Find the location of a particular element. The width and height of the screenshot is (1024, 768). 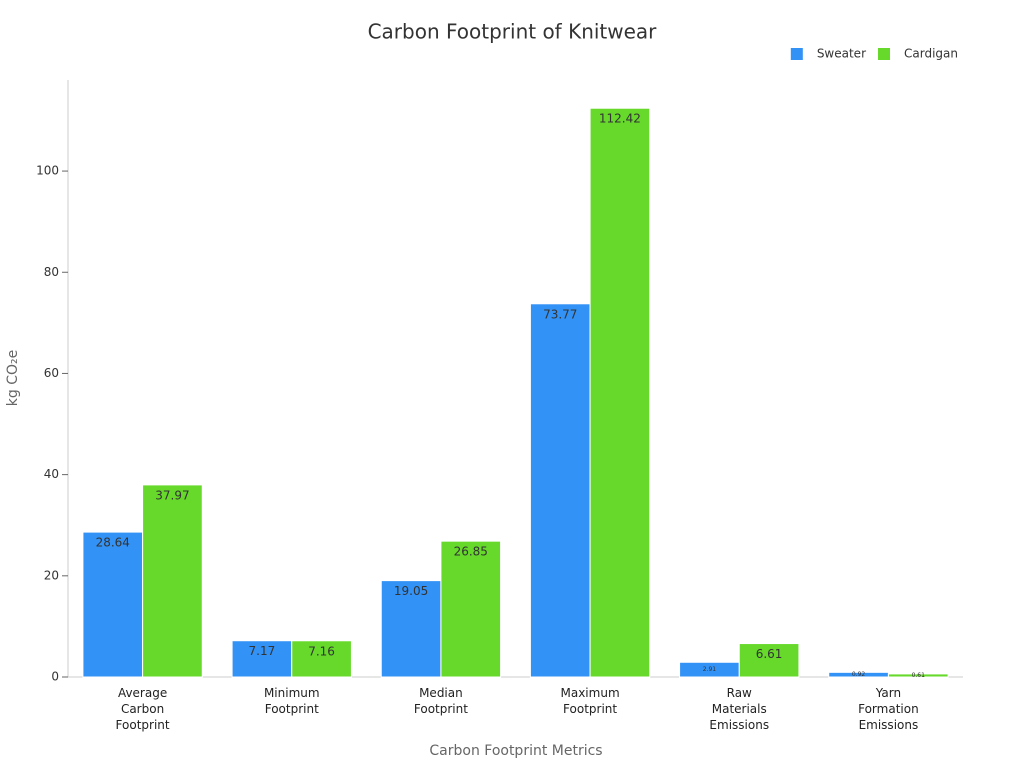

x-tick-wrap: Yarn Formation Emissions is located at coordinates (888, 709).